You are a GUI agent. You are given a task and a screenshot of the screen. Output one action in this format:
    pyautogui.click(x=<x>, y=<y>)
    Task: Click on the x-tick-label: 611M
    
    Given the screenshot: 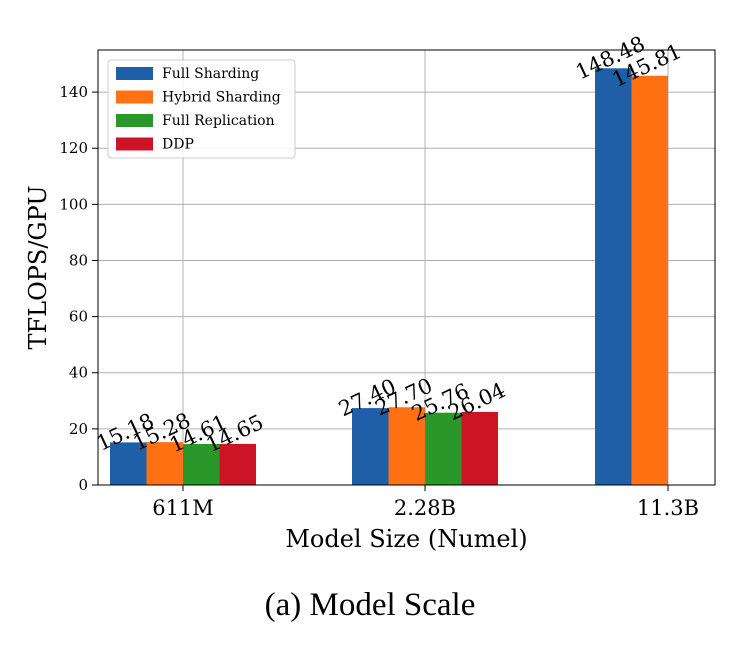 What is the action you would take?
    pyautogui.click(x=183, y=508)
    